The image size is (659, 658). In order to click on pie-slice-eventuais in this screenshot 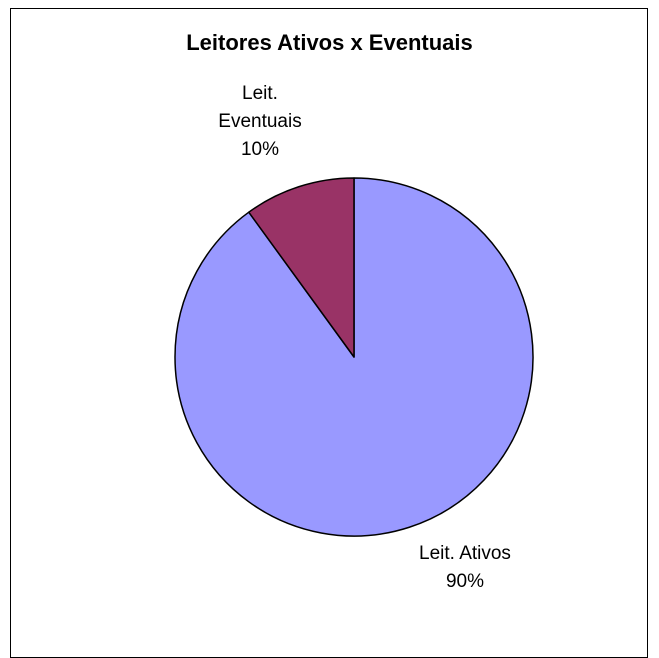, I will do `click(301, 267)`.